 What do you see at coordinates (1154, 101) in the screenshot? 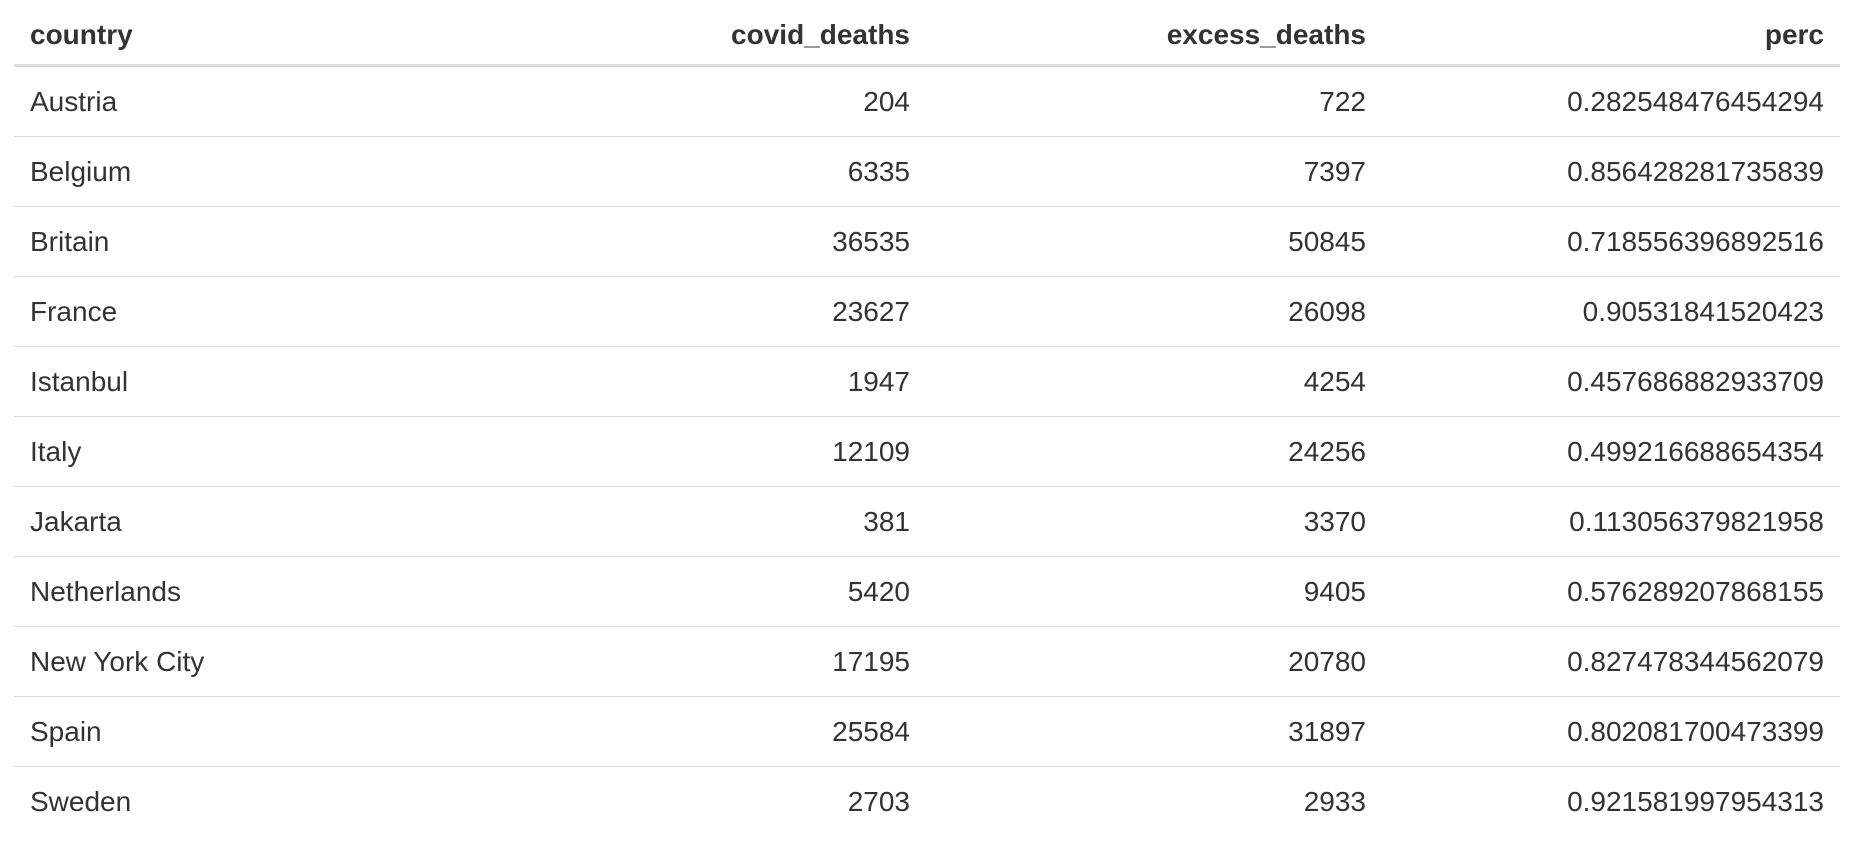
I see `cell-excess-deaths: 722` at bounding box center [1154, 101].